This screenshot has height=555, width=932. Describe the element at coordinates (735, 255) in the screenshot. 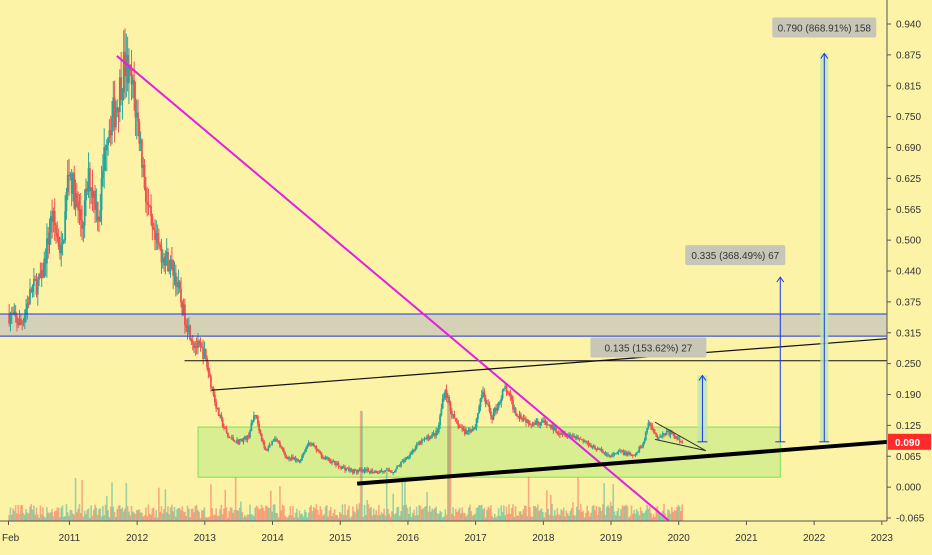

I see `target-label-box` at that location.